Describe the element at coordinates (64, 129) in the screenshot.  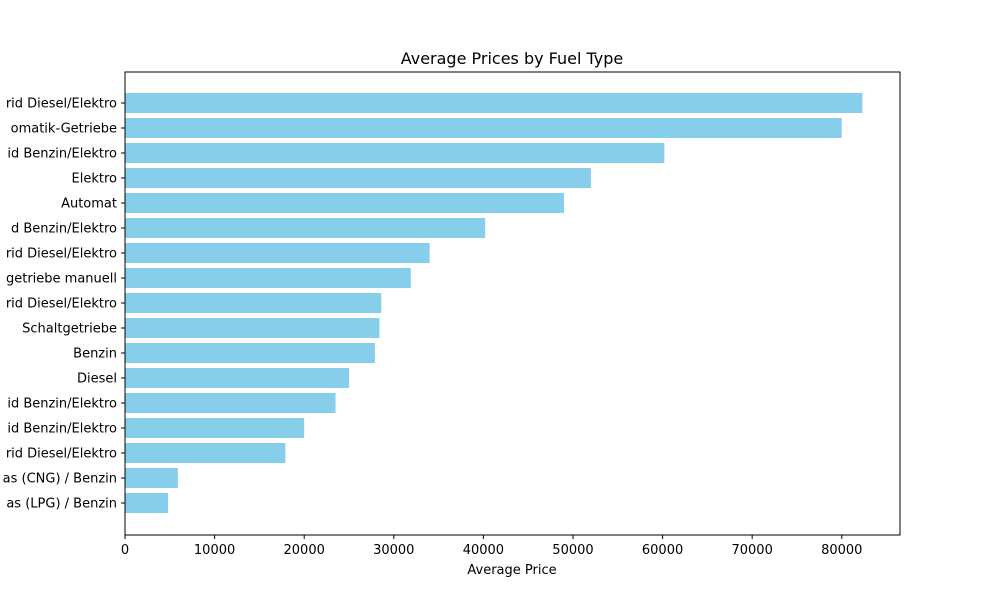
I see `y-tick-label: omatik-Getriebe` at that location.